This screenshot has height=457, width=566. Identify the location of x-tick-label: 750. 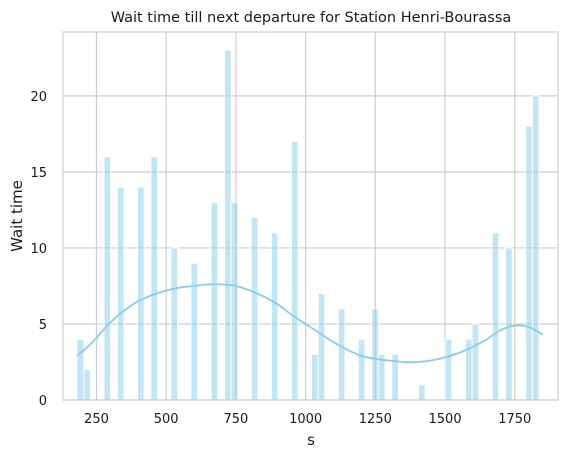
(235, 419).